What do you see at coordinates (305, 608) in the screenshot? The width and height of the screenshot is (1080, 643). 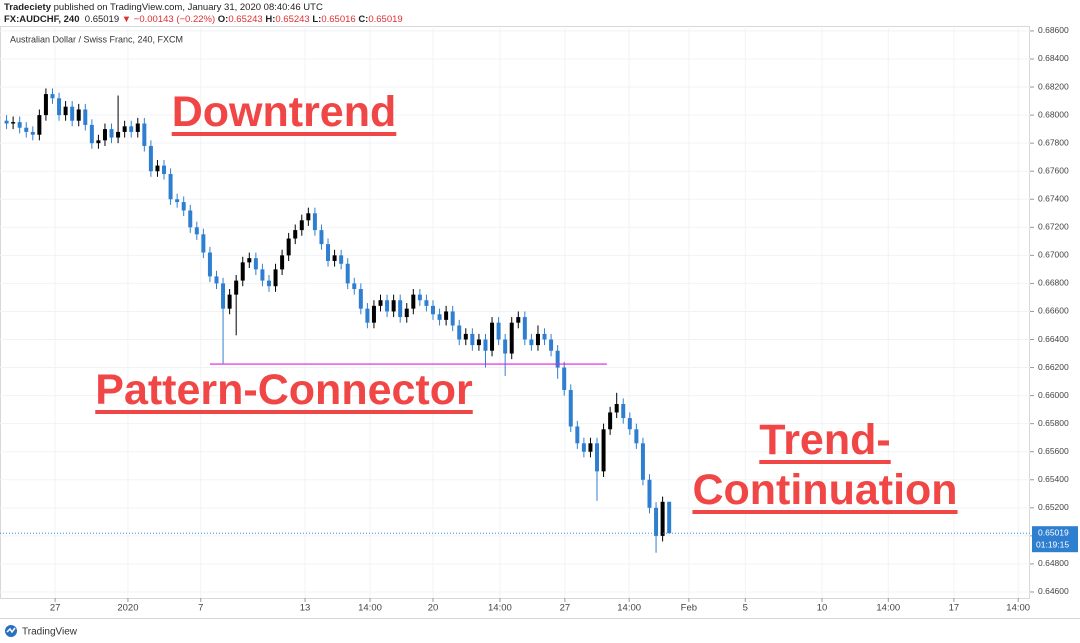 I see `x-tick-label: 13` at bounding box center [305, 608].